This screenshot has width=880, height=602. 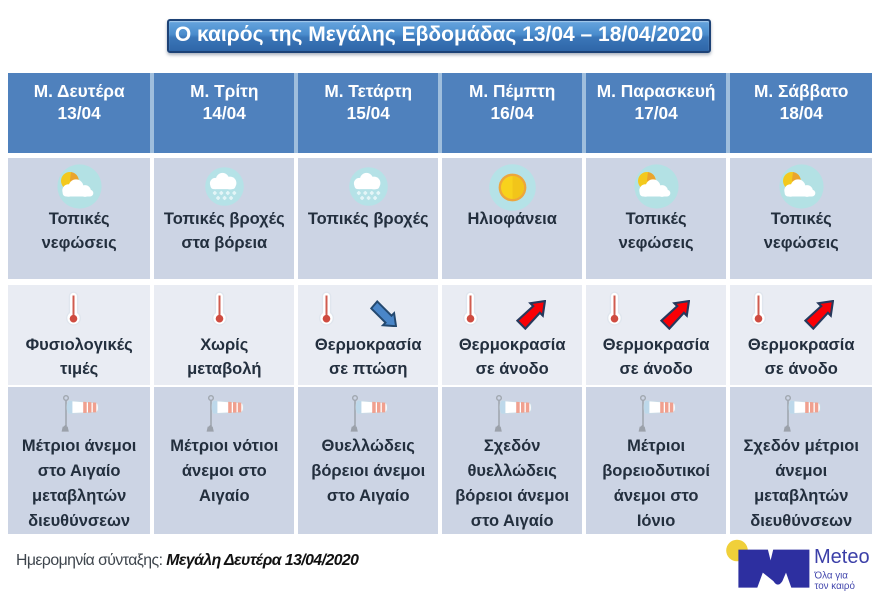 What do you see at coordinates (831, 575) in the screenshot?
I see `svg-text: Όλα για` at bounding box center [831, 575].